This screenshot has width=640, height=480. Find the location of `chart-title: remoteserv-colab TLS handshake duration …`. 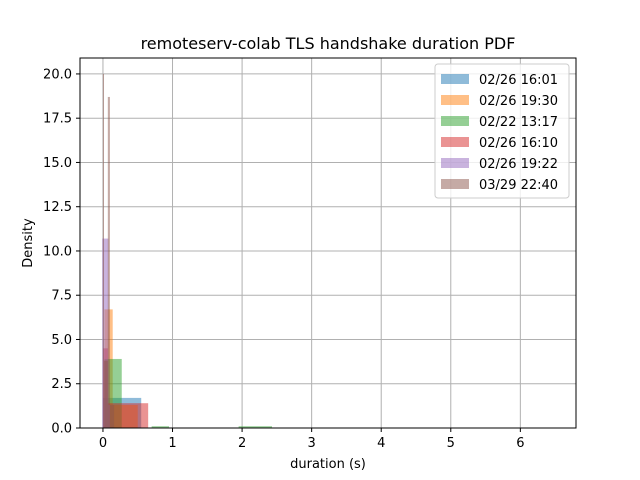

chart-title: remoteserv-colab TLS handshake duration … is located at coordinates (328, 43).